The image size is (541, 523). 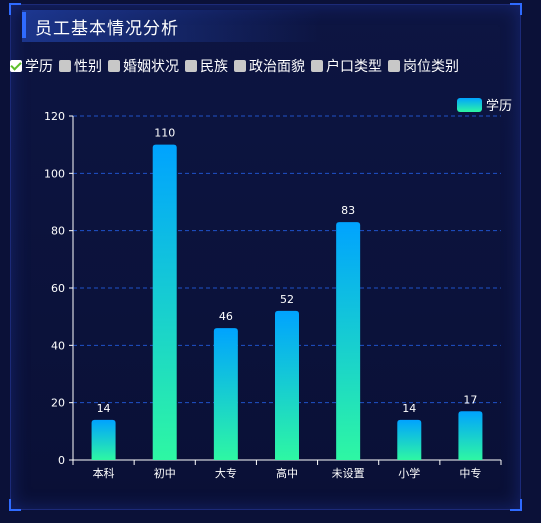 What do you see at coordinates (165, 473) in the screenshot?
I see `x-tick-label: 初中` at bounding box center [165, 473].